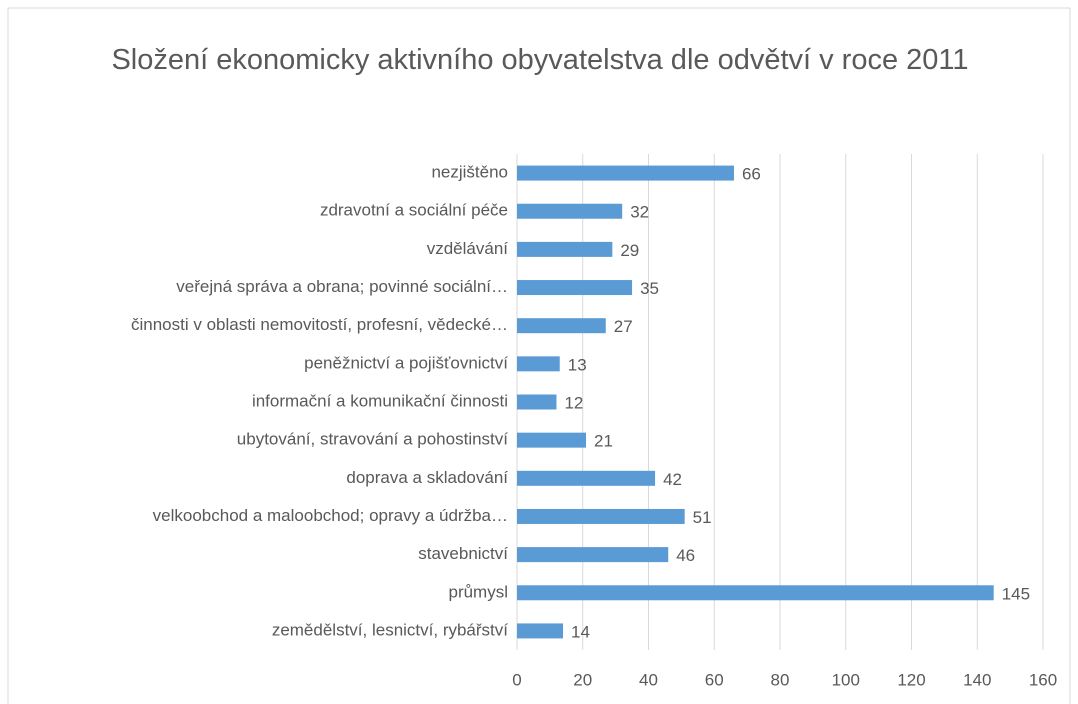 This screenshot has height=704, width=1078. Describe the element at coordinates (478, 591) in the screenshot. I see `y-tick-label: průmysl` at that location.